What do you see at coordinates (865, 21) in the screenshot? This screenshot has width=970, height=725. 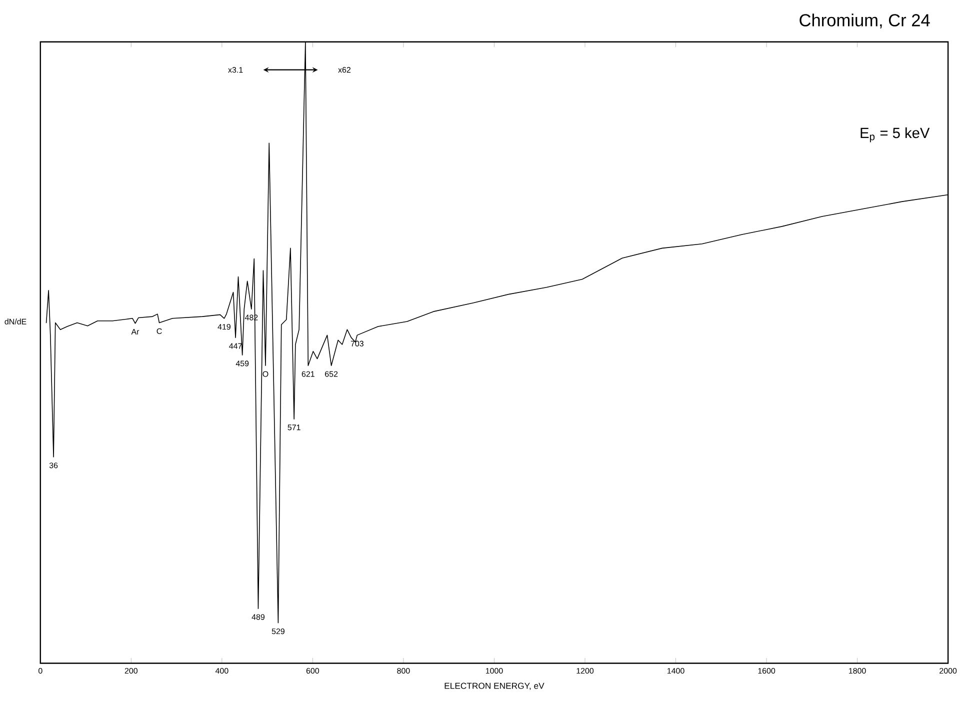 I see `chart-title: Chromium, Cr 24` at bounding box center [865, 21].